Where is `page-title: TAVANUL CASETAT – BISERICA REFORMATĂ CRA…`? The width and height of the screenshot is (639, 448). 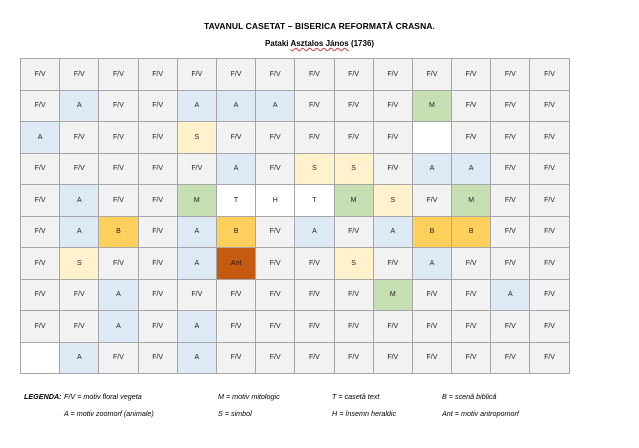
page-title: TAVANUL CASETAT – BISERICA REFORMATĂ CRA… is located at coordinates (319, 26).